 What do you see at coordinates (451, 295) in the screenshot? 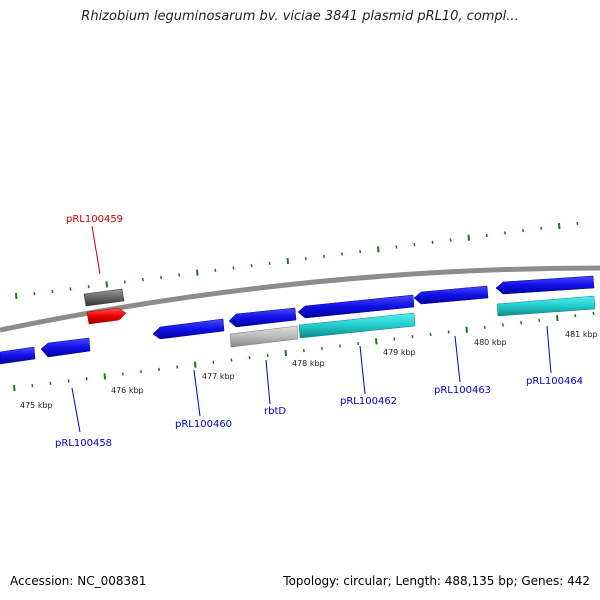
I see `gene-pRL100463` at bounding box center [451, 295].